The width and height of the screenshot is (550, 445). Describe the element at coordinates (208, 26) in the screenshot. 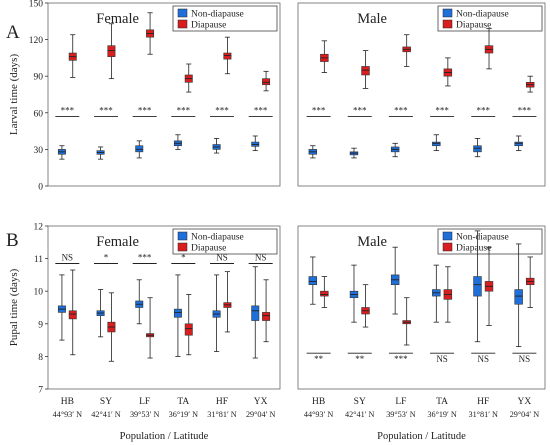

I see `legend-label: Diapause` at that location.